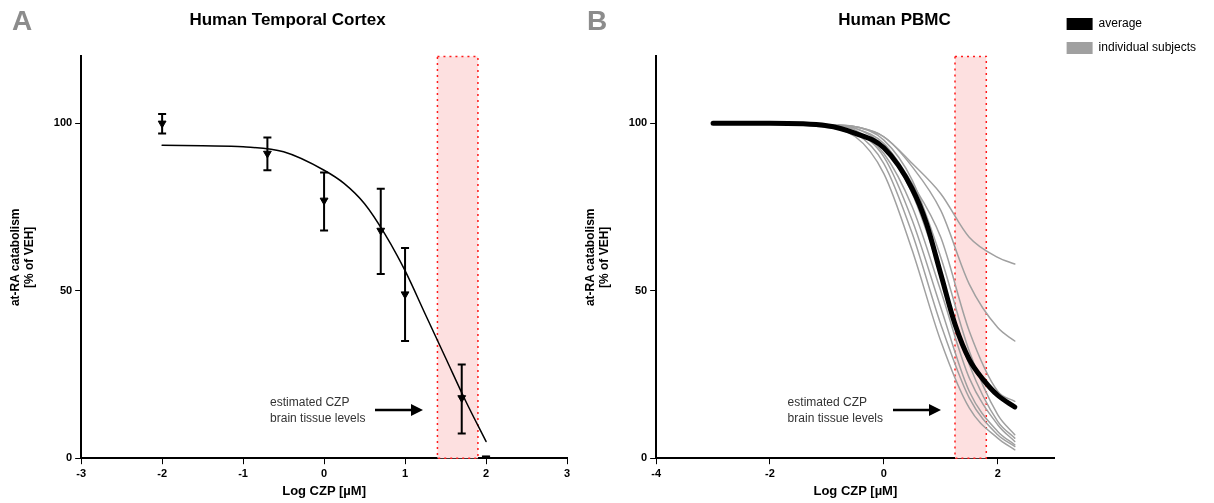 This screenshot has width=1214, height=503. What do you see at coordinates (567, 472) in the screenshot?
I see `x-tick-label: 3` at bounding box center [567, 472].